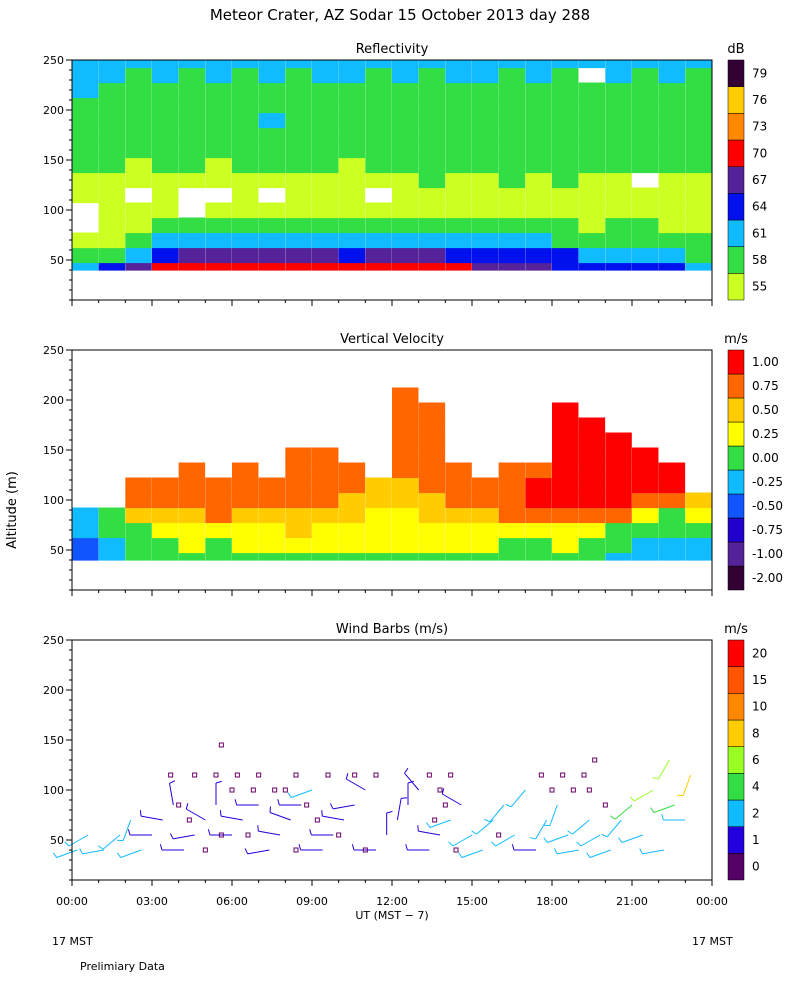 This screenshot has height=1000, width=800. What do you see at coordinates (152, 901) in the screenshot?
I see `x-tick-label: 03:00` at bounding box center [152, 901].